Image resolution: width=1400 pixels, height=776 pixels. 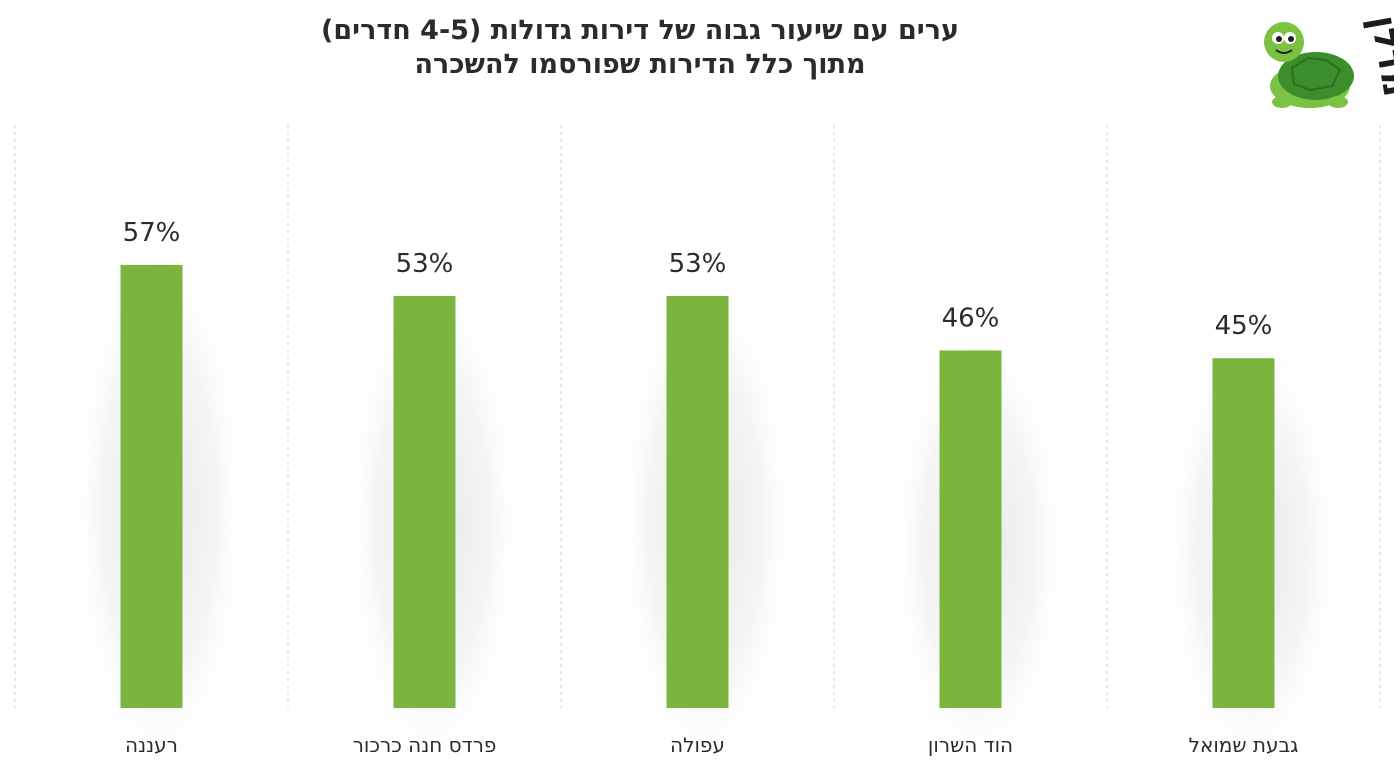 I want to click on category-label: רעננה, so click(x=151, y=745).